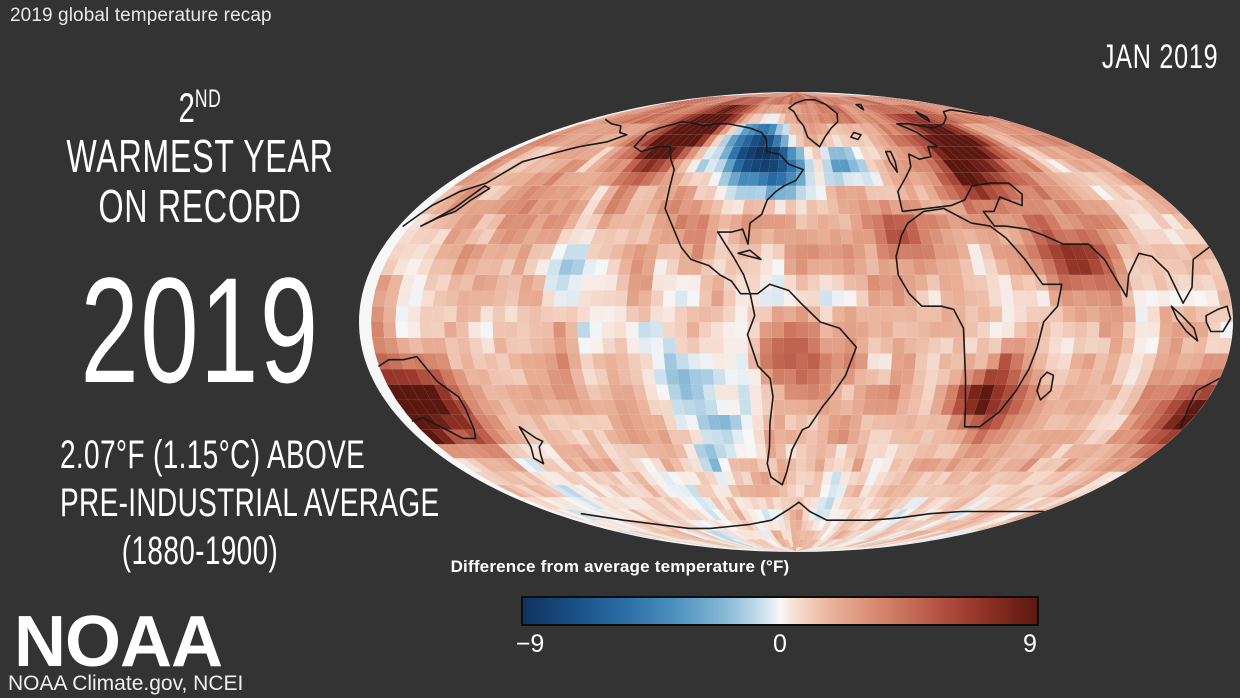 The height and width of the screenshot is (698, 1240). What do you see at coordinates (620, 566) in the screenshot?
I see `colorbar-label: Difference from average temperature (°F)` at bounding box center [620, 566].